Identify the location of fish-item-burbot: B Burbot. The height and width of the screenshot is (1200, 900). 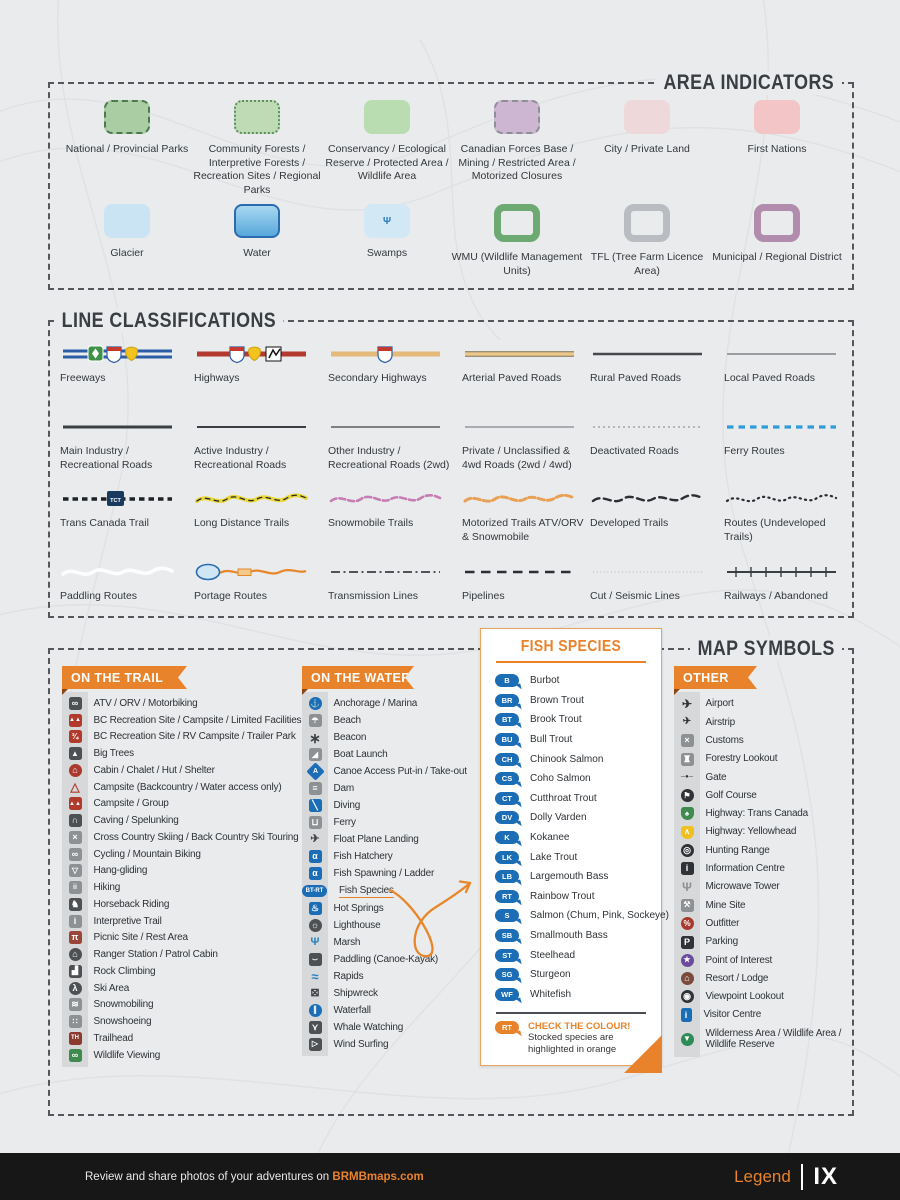
(578, 681).